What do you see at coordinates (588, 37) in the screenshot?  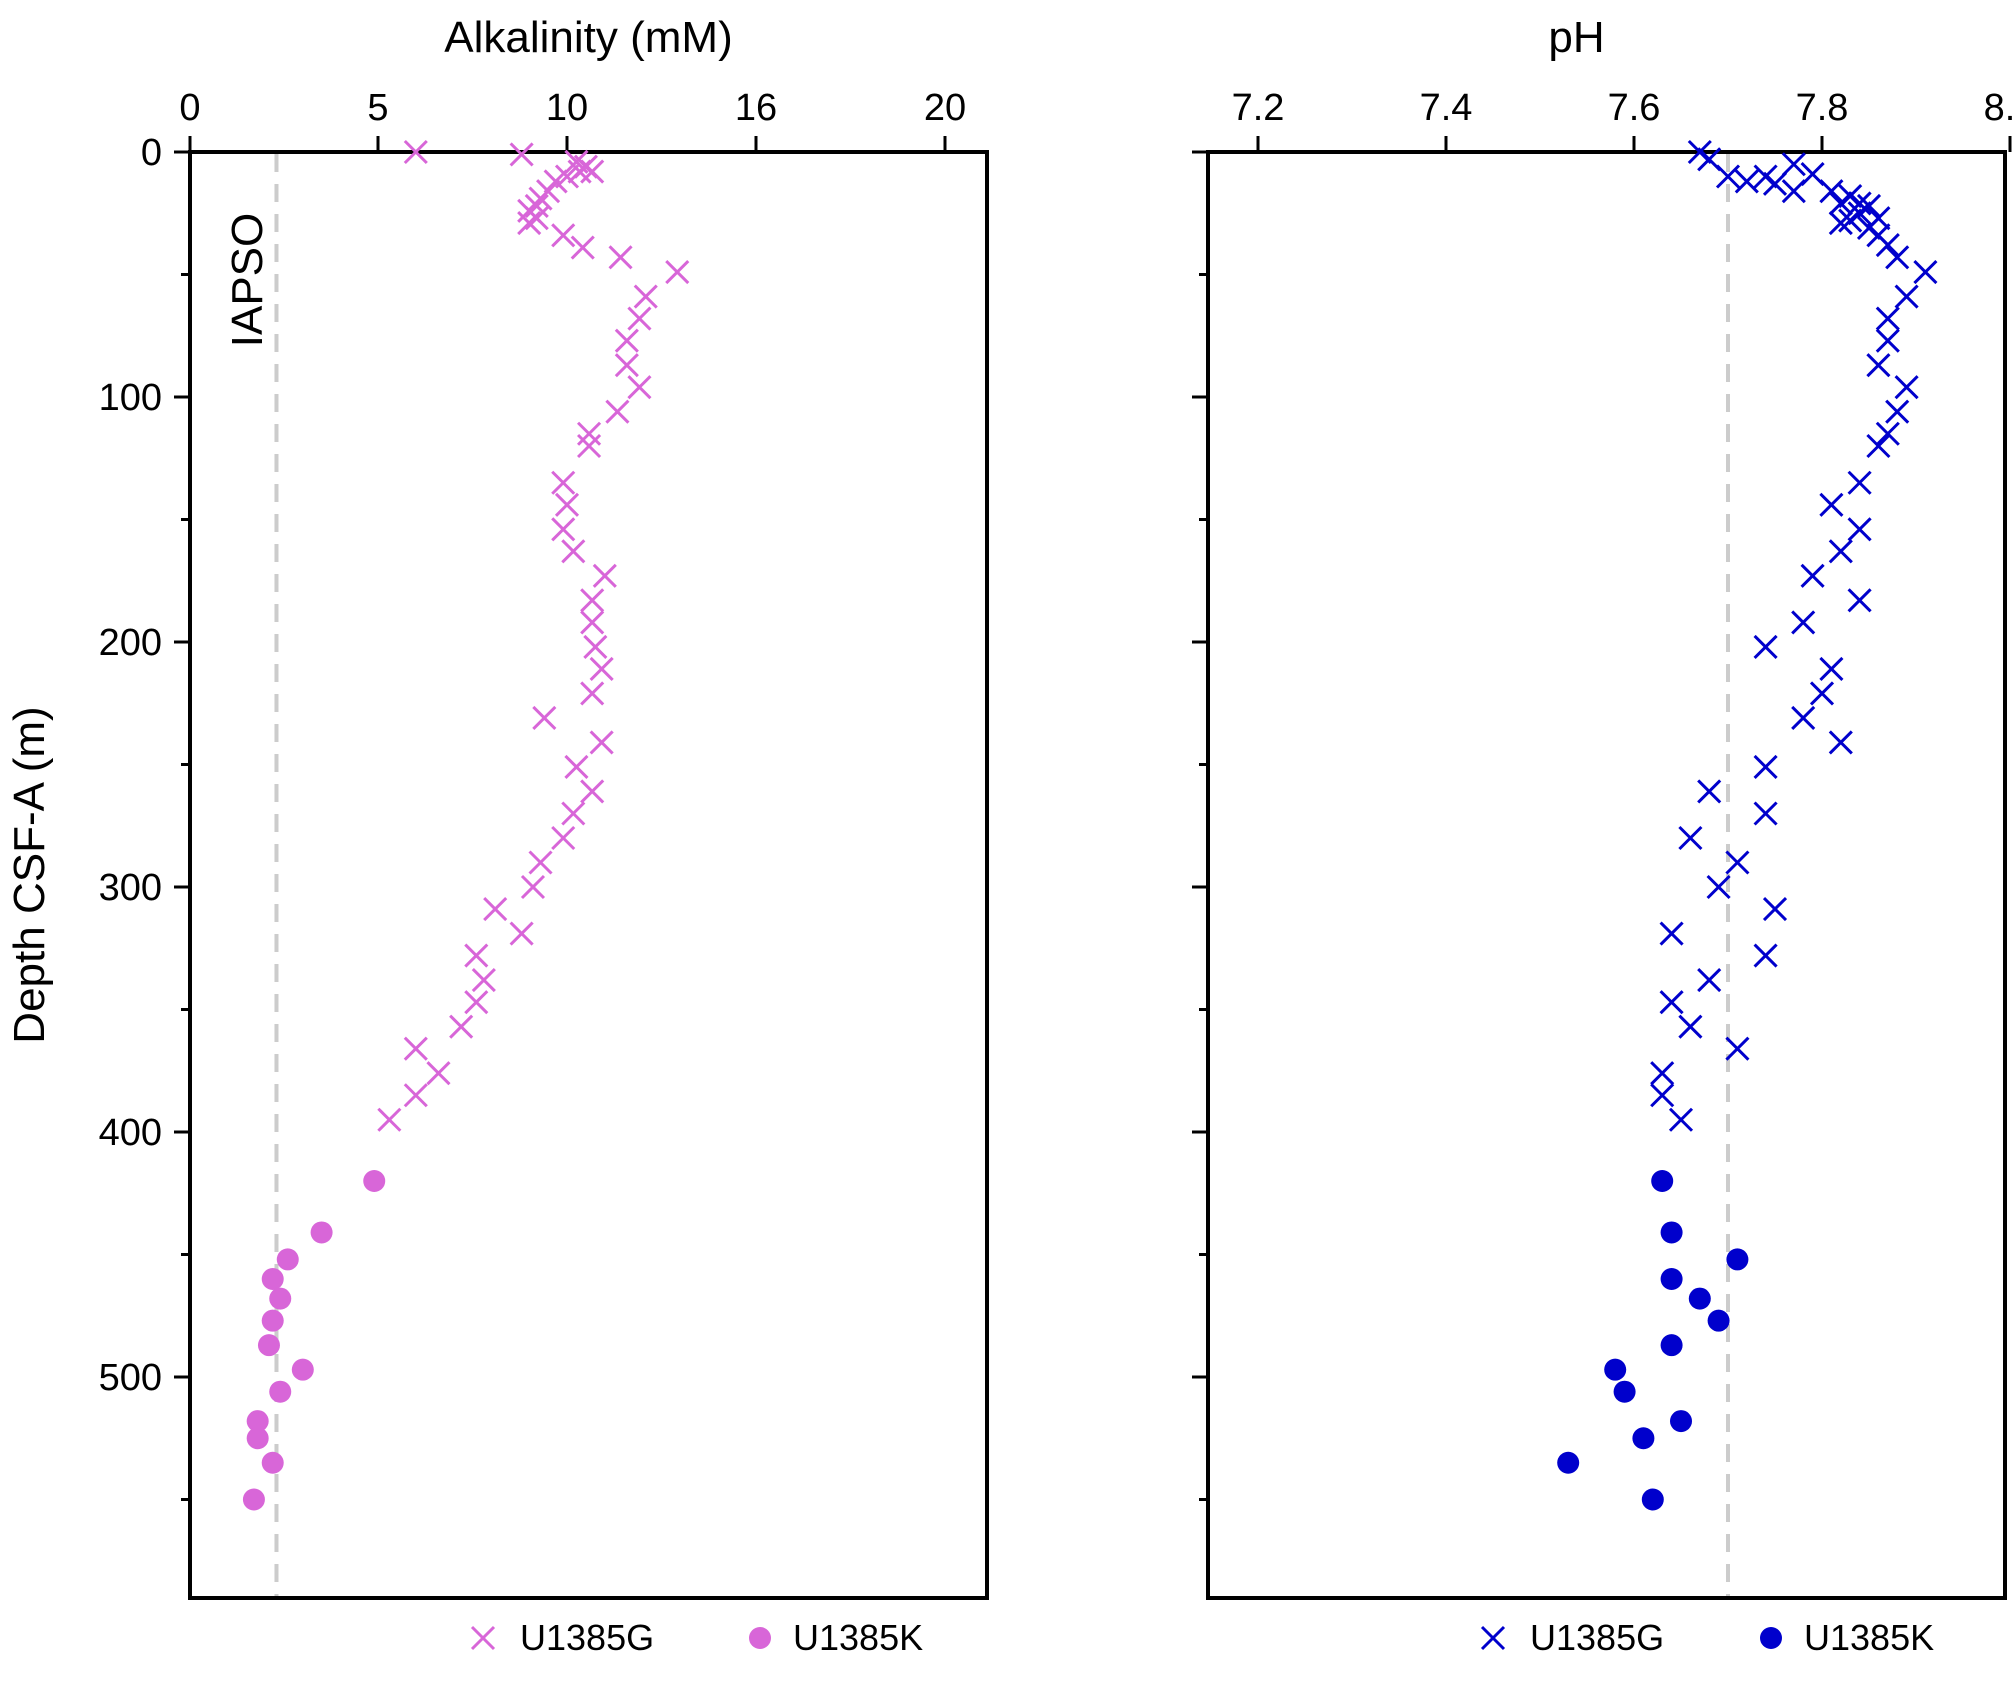 I see `x-axis-title: Alkalinity (mM)` at bounding box center [588, 37].